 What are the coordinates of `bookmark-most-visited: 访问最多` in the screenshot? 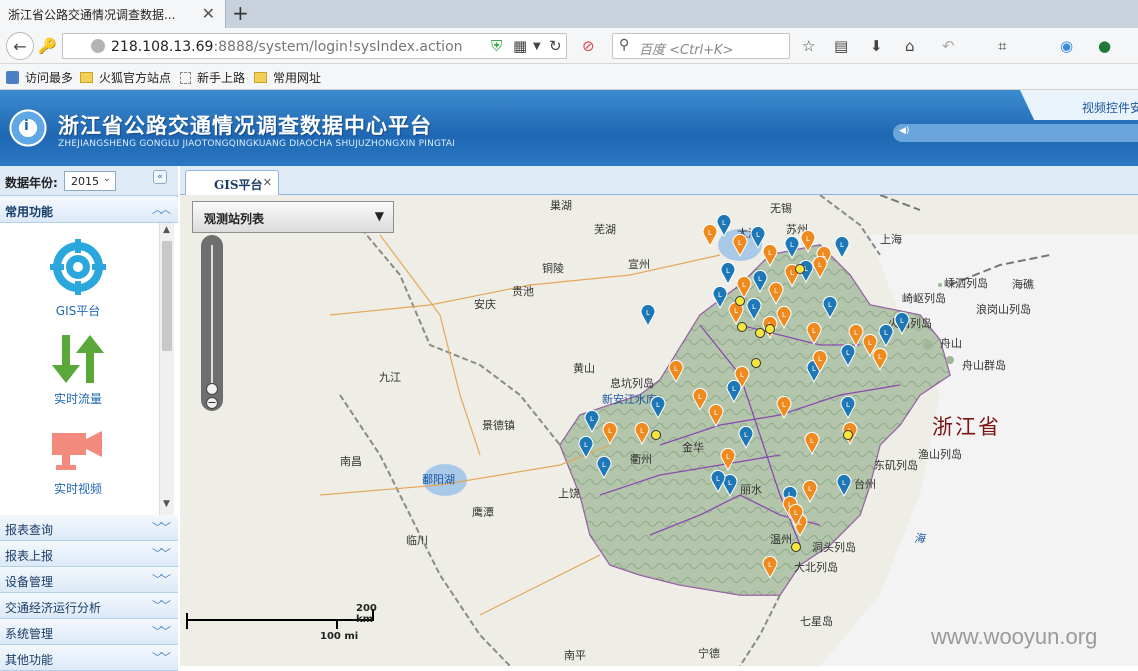 It's located at (39, 77).